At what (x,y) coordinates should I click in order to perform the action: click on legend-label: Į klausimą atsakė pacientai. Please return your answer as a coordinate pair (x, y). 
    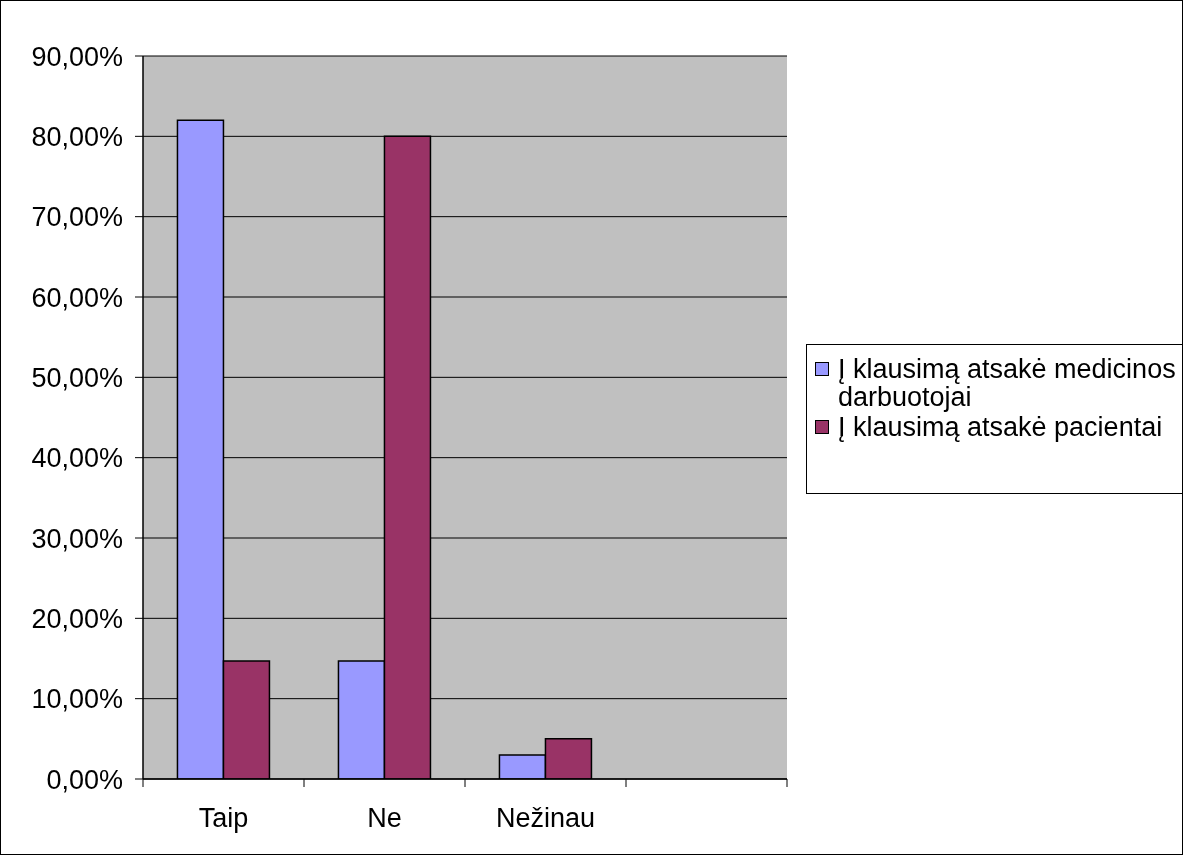
    Looking at the image, I should click on (1001, 426).